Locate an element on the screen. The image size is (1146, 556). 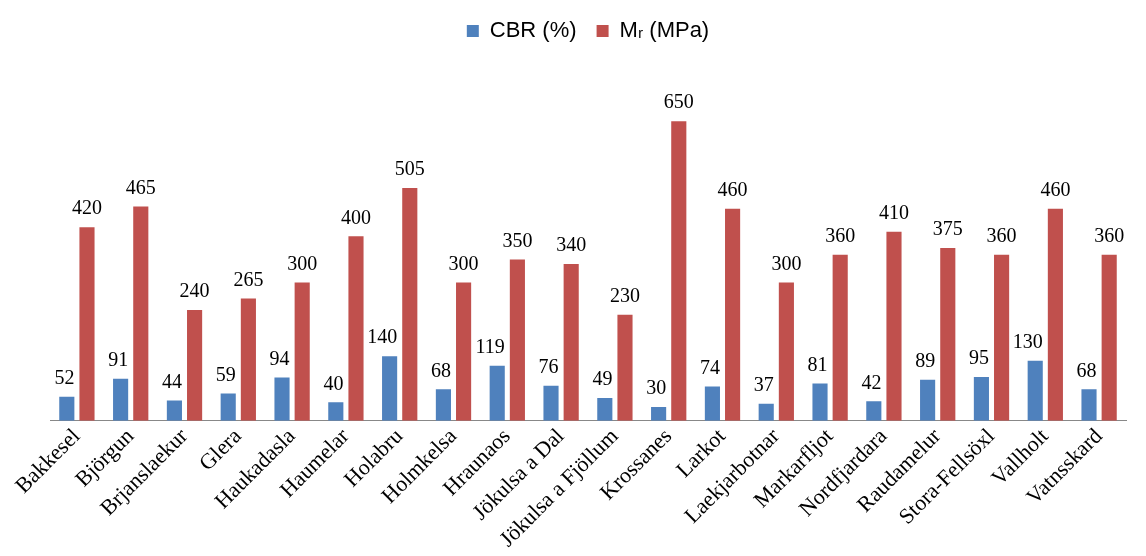
data-label: 350 is located at coordinates (517, 239).